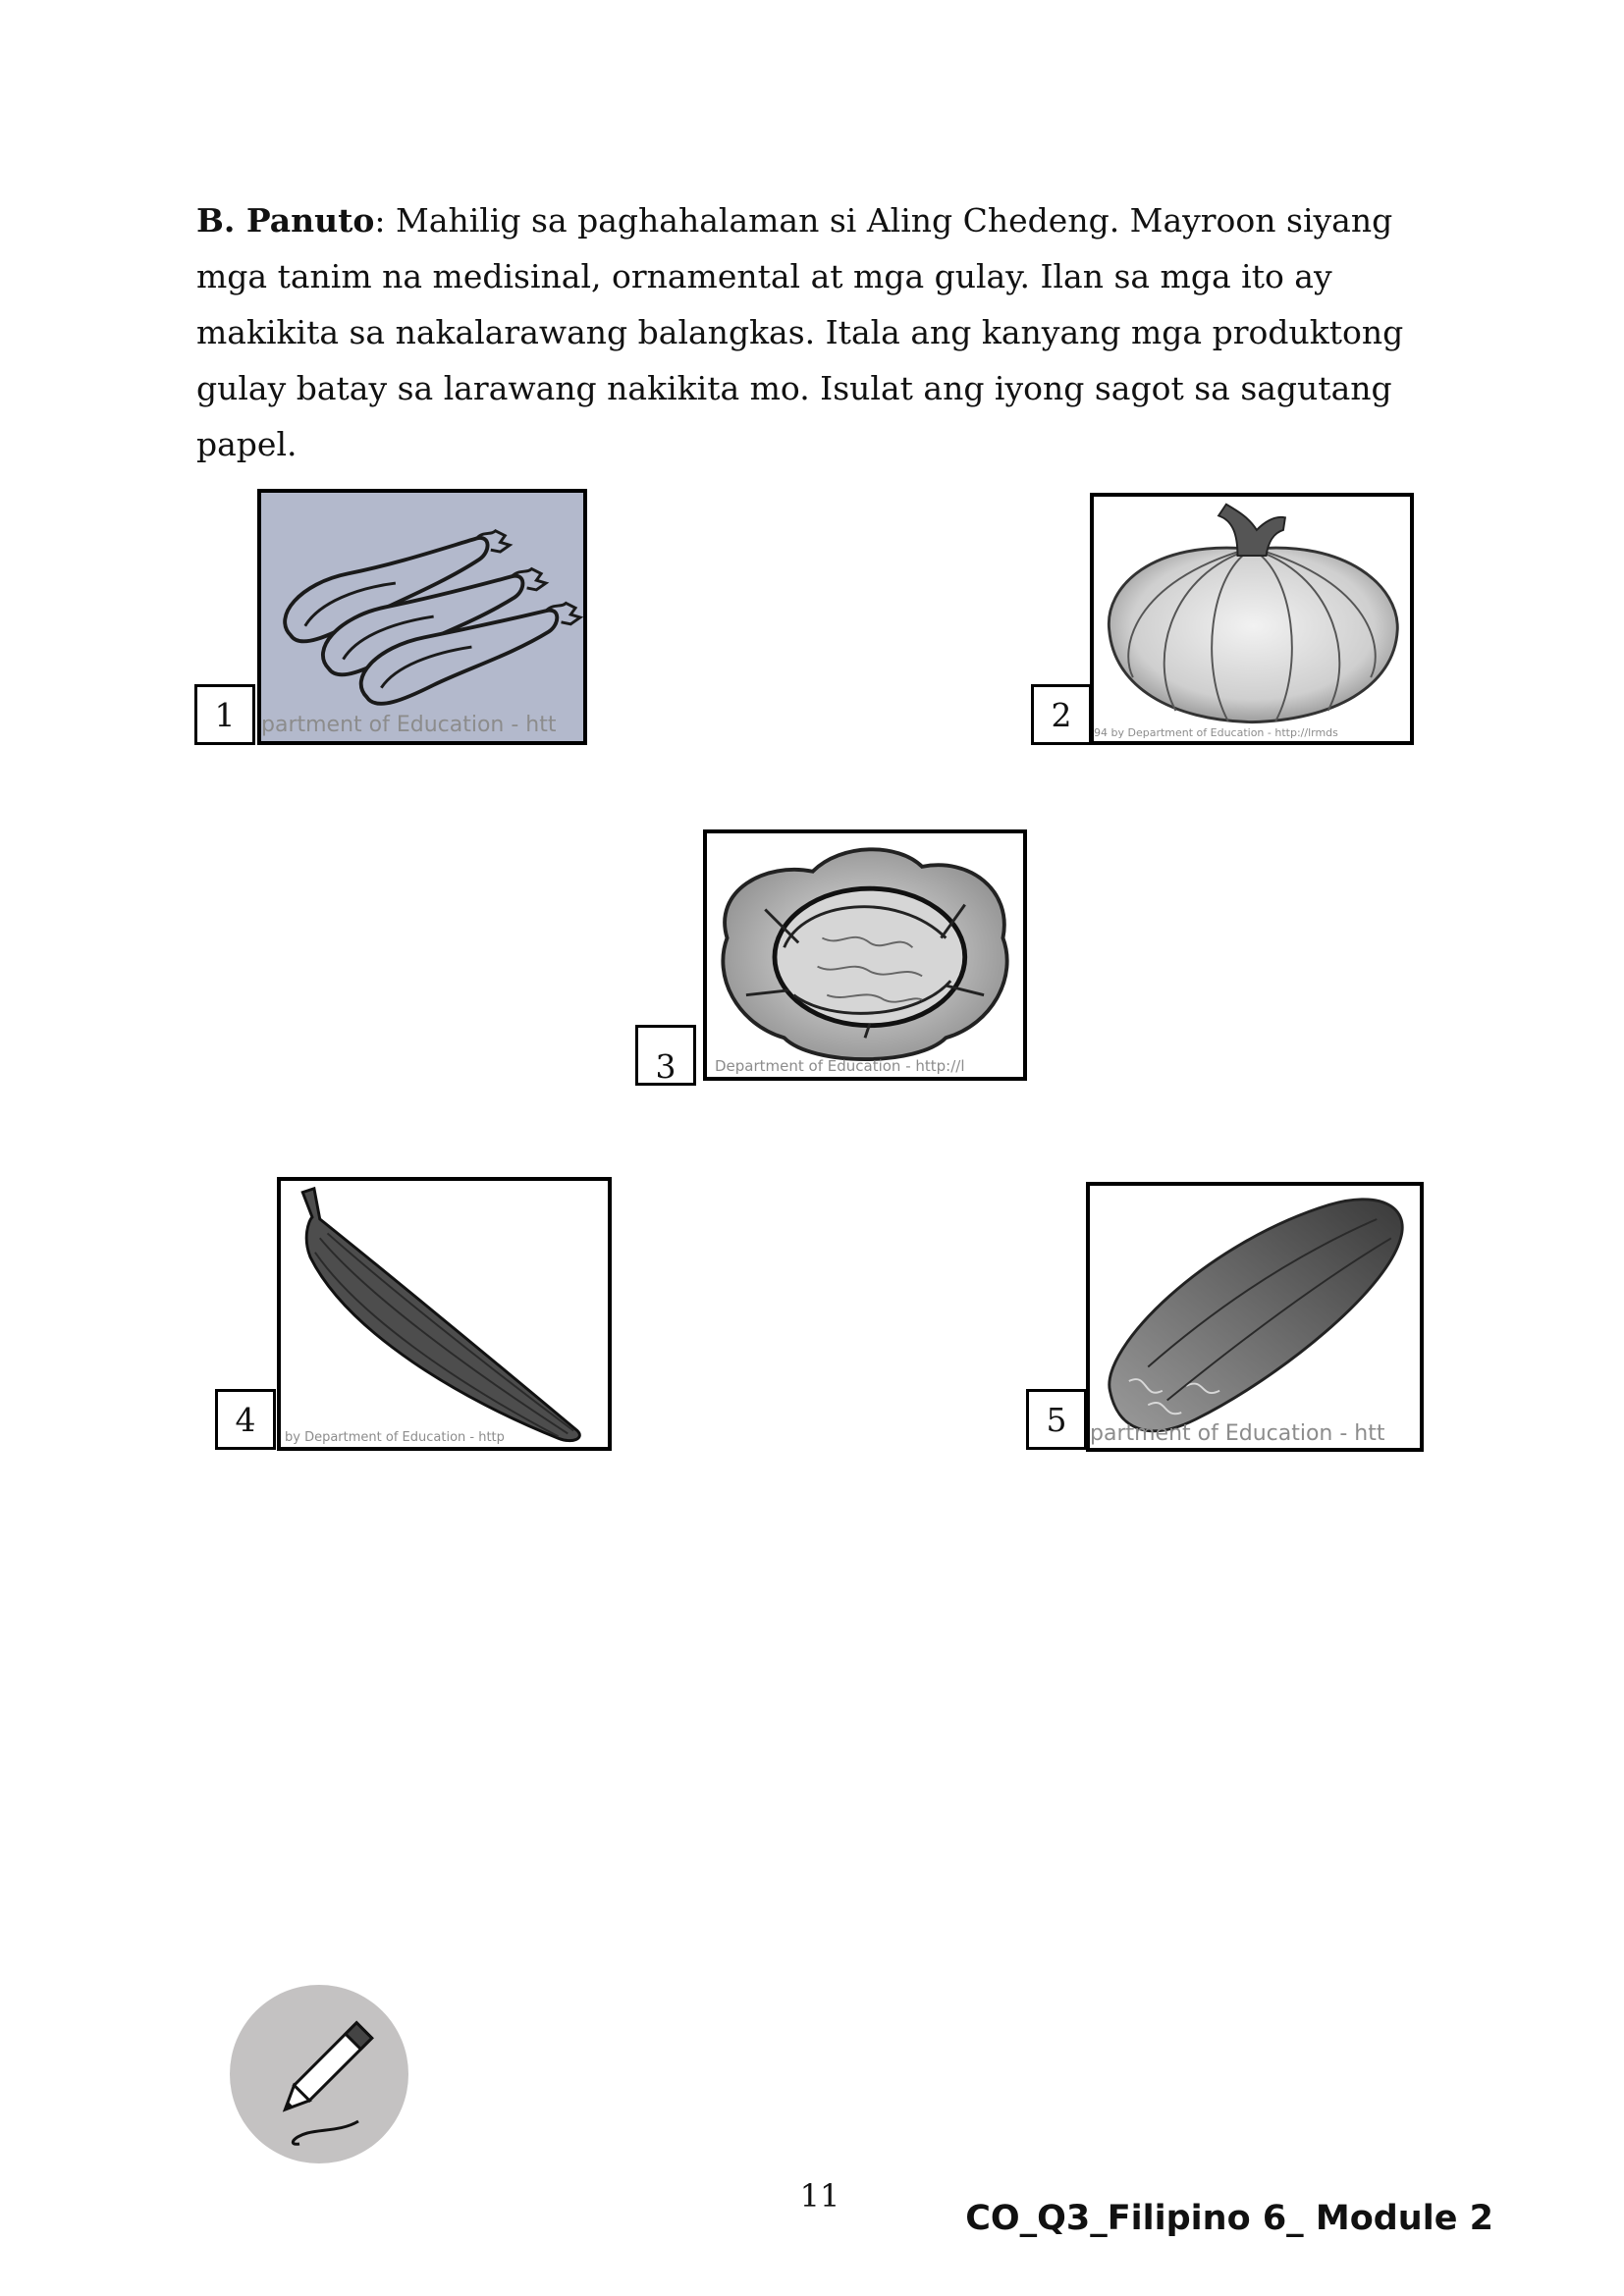  I want to click on activity-badge, so click(319, 2074).